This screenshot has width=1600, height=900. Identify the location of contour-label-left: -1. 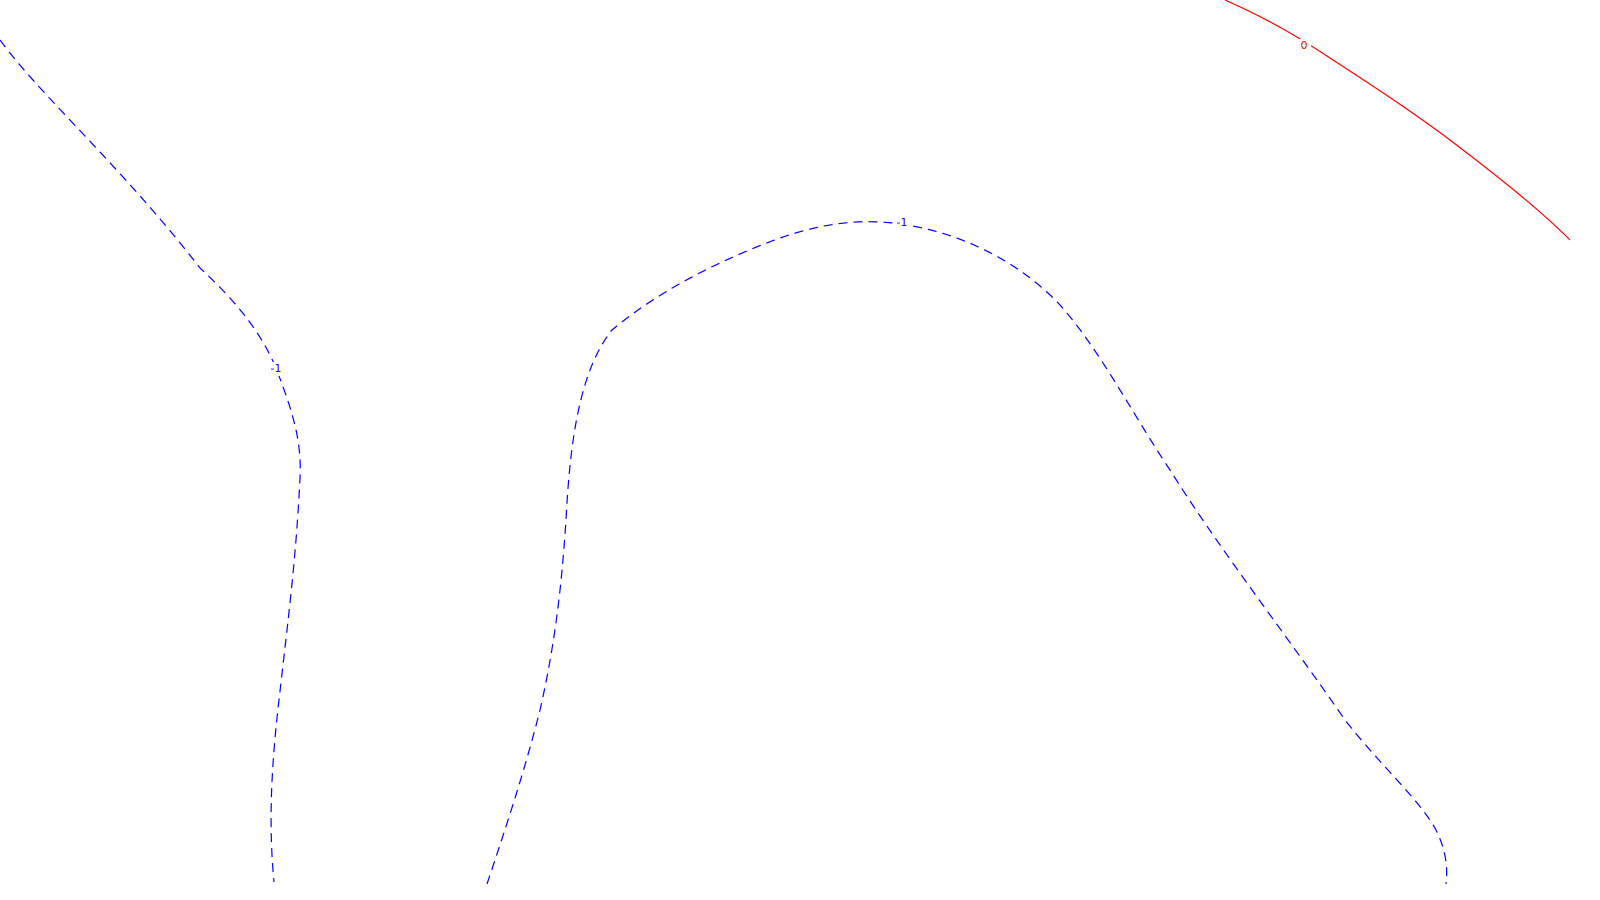
(276, 368).